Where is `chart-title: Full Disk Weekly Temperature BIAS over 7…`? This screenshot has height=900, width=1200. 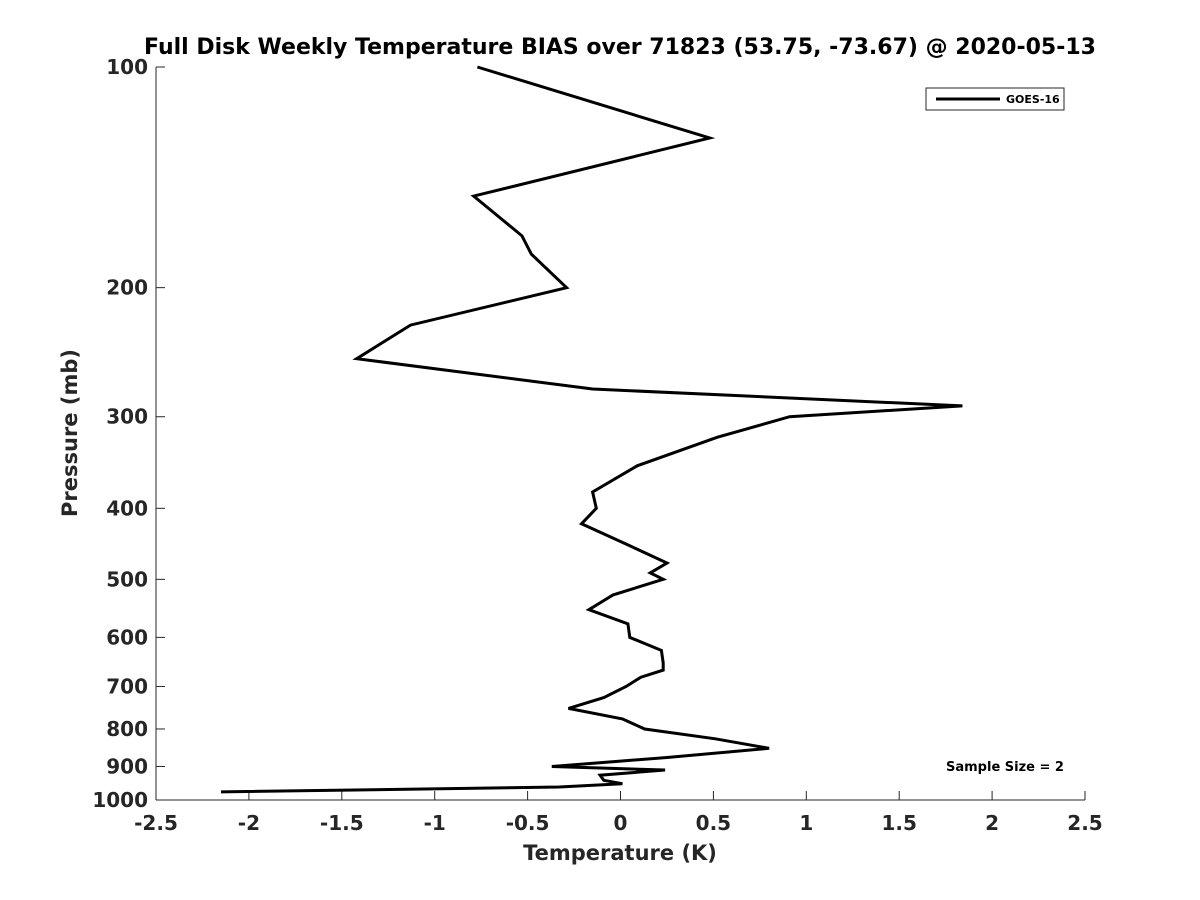 chart-title: Full Disk Weekly Temperature BIAS over 7… is located at coordinates (620, 47).